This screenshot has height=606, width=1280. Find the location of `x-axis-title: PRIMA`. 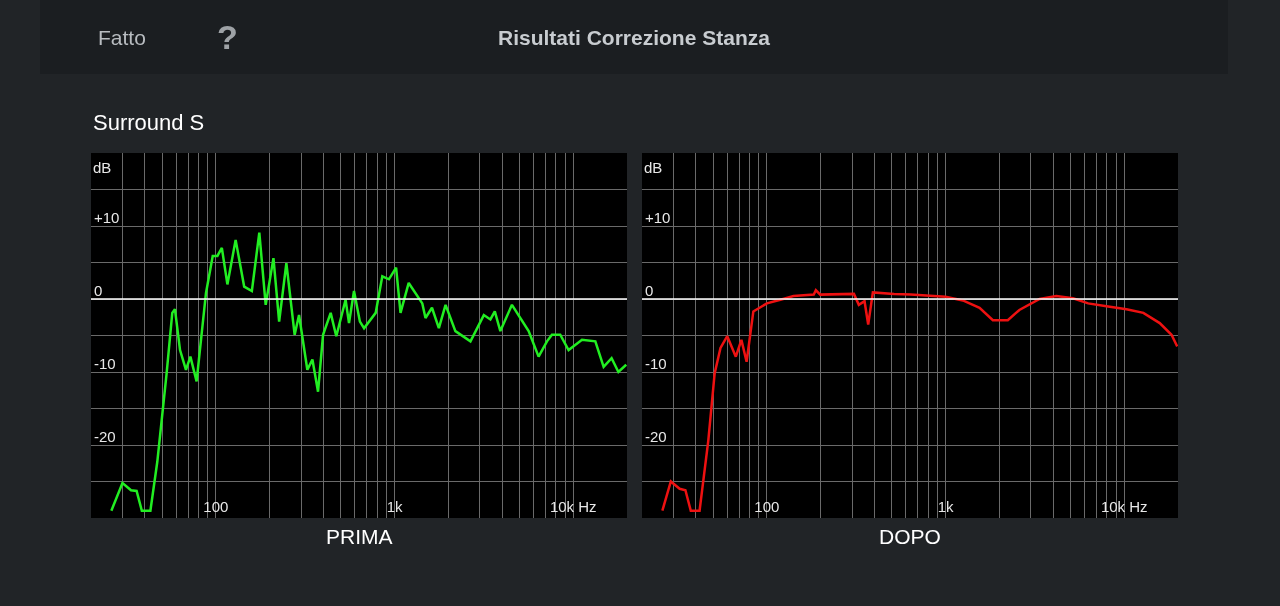

x-axis-title: PRIMA is located at coordinates (359, 536).